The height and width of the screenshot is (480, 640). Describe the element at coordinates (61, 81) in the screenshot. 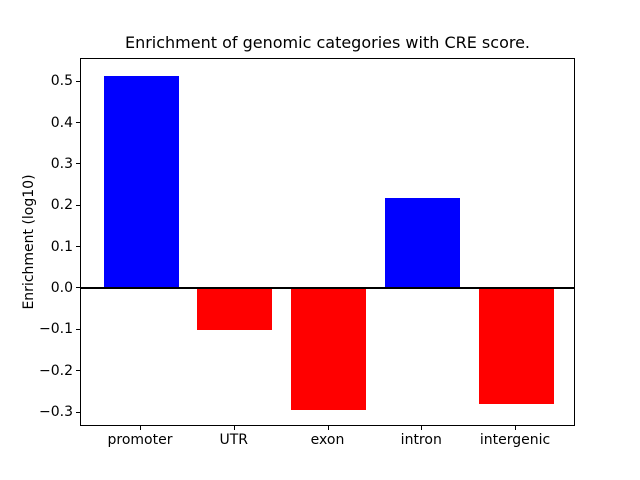

I see `y-tick-label: 0.5` at that location.